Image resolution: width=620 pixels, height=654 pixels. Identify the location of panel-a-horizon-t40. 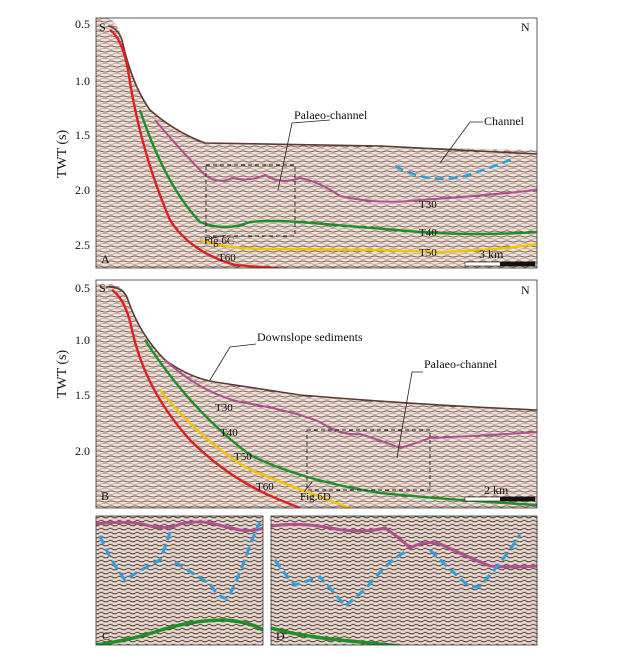
(337, 172).